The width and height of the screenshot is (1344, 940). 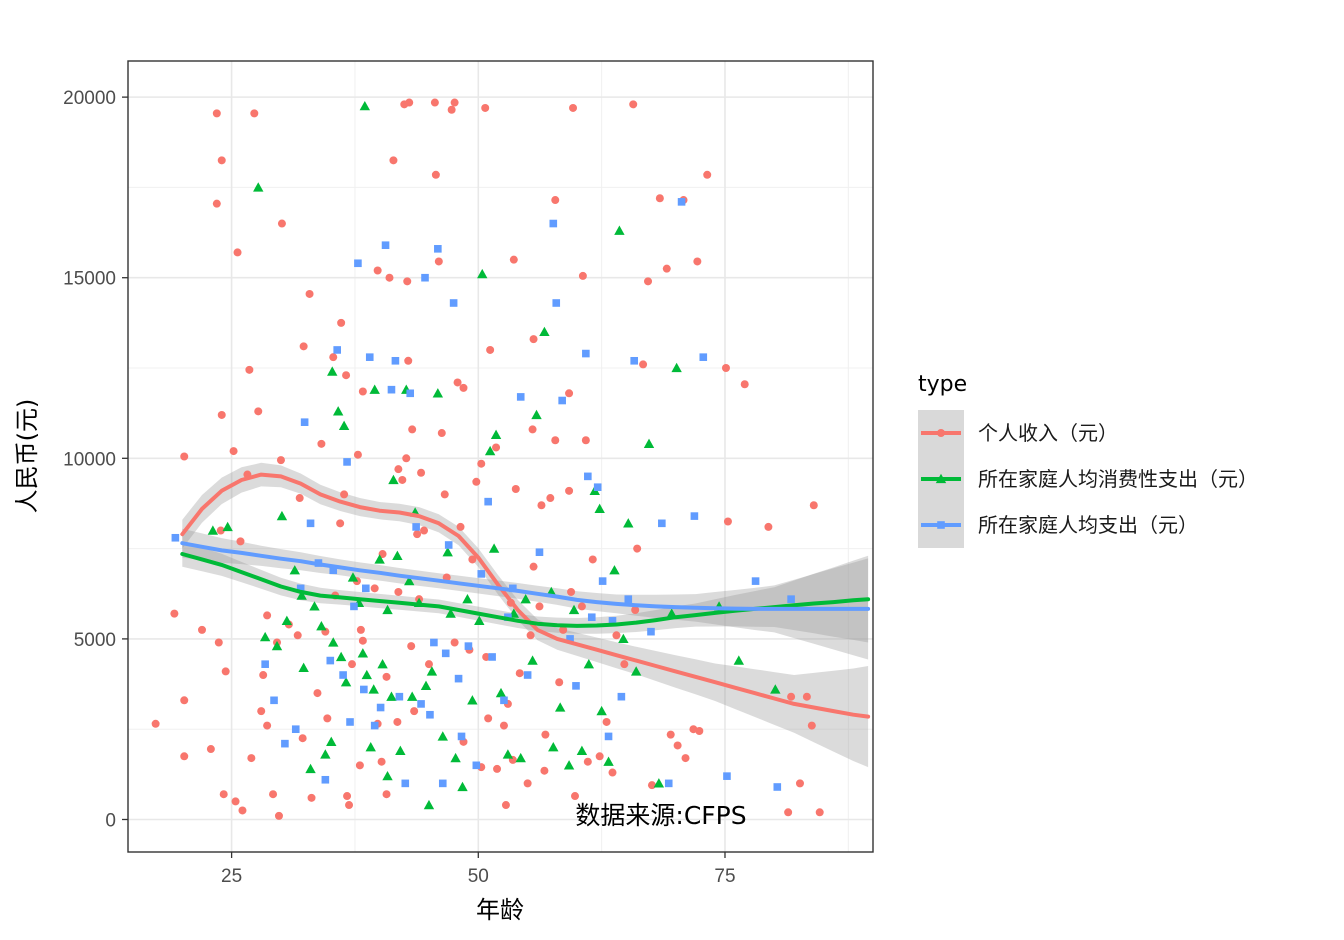 What do you see at coordinates (724, 876) in the screenshot?
I see `x-tick-label: 75` at bounding box center [724, 876].